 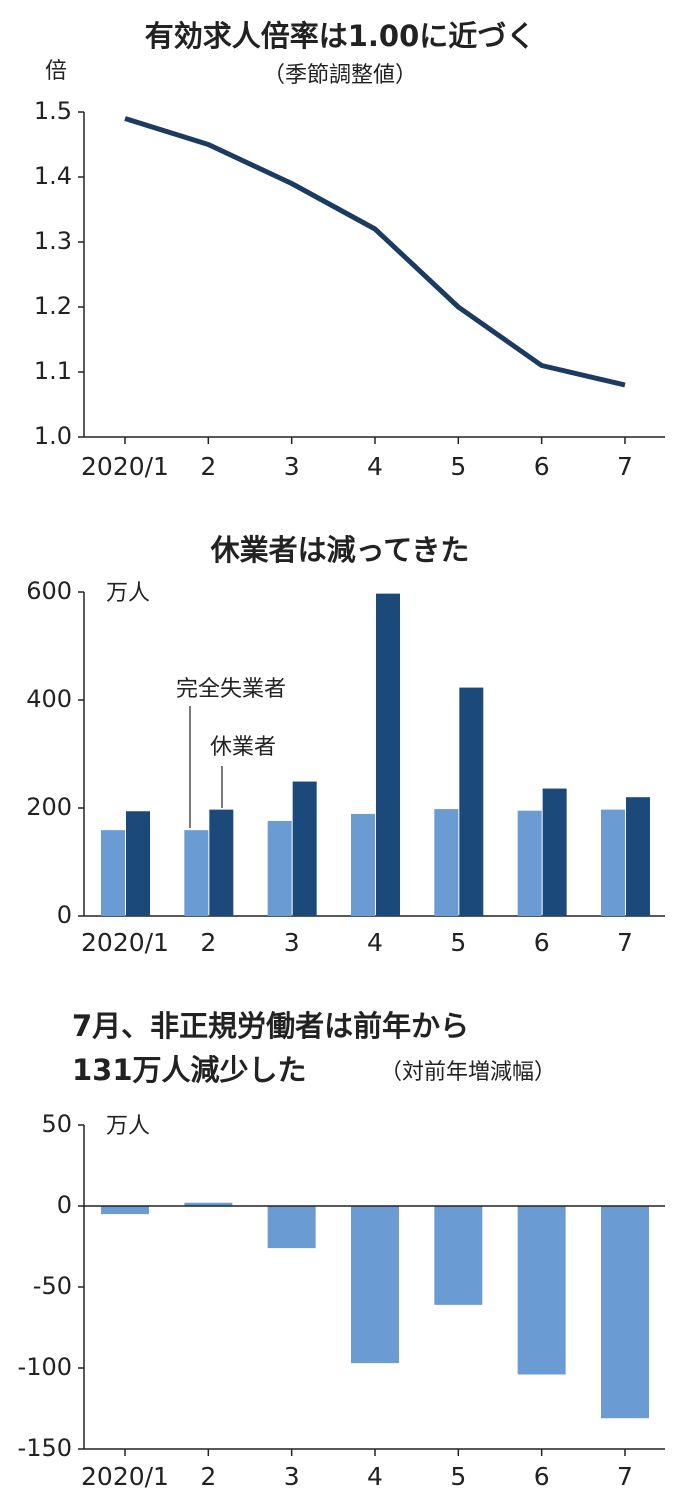 What do you see at coordinates (270, 1026) in the screenshot?
I see `chart-title: 7月、非正規労働者は前年から` at bounding box center [270, 1026].